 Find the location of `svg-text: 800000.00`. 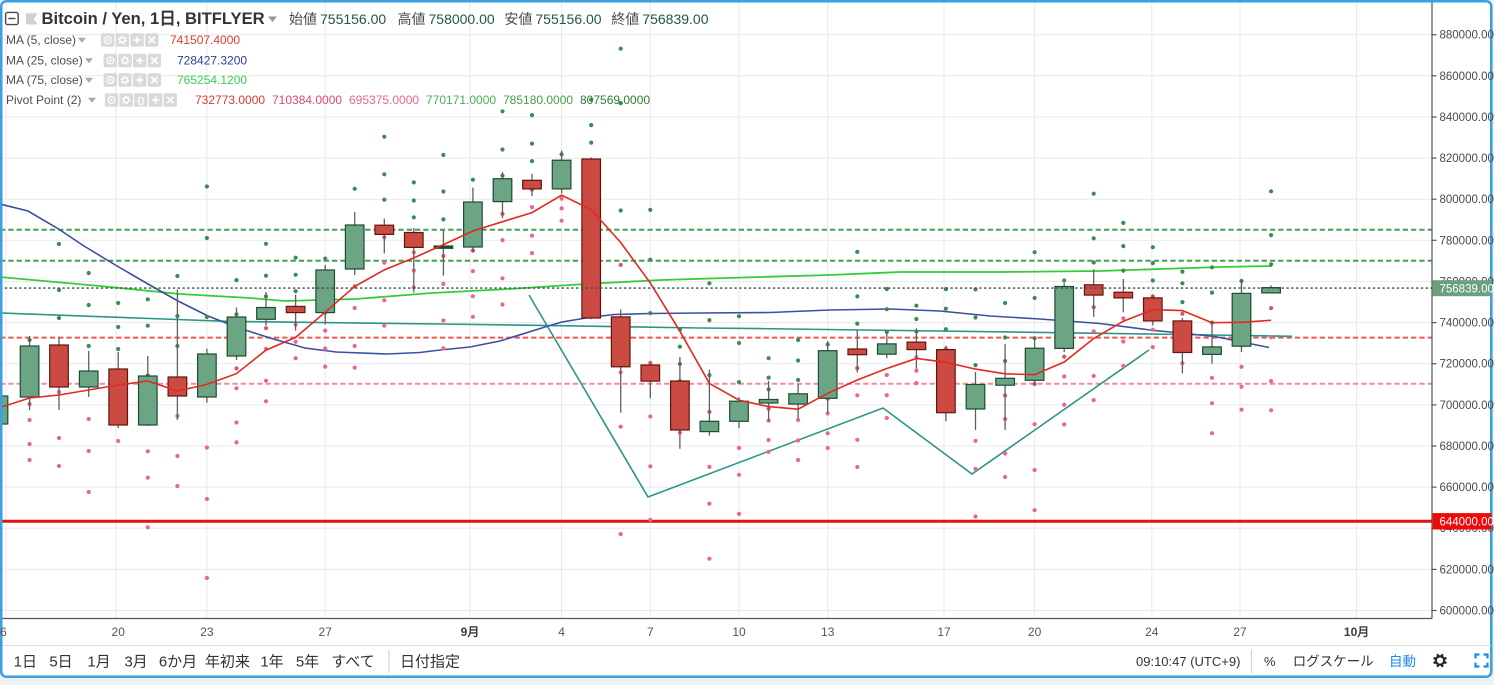

svg-text: 800000.00 is located at coordinates (1467, 200).